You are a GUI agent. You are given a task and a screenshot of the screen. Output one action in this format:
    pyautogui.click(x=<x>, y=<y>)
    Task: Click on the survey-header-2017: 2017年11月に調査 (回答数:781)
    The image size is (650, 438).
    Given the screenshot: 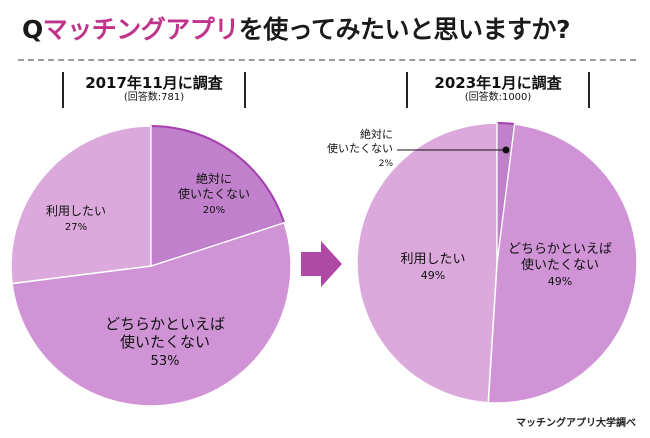 What is the action you would take?
    pyautogui.click(x=154, y=90)
    